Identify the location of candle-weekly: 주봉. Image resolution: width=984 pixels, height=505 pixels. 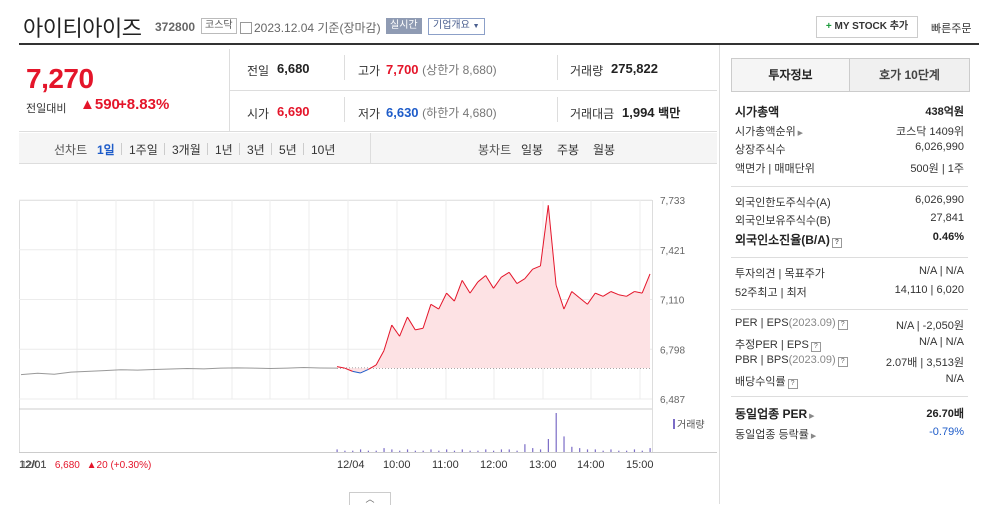
(568, 150).